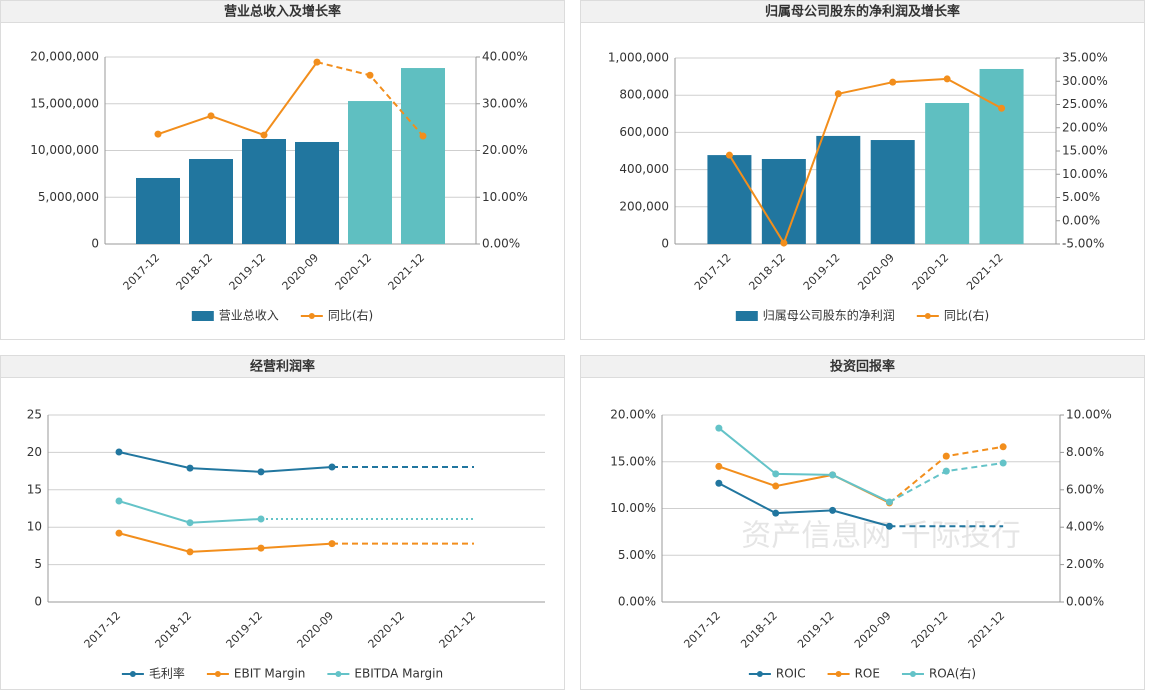 This screenshot has height=690, width=1150. I want to click on y-tick-label: 600,000, so click(644, 132).